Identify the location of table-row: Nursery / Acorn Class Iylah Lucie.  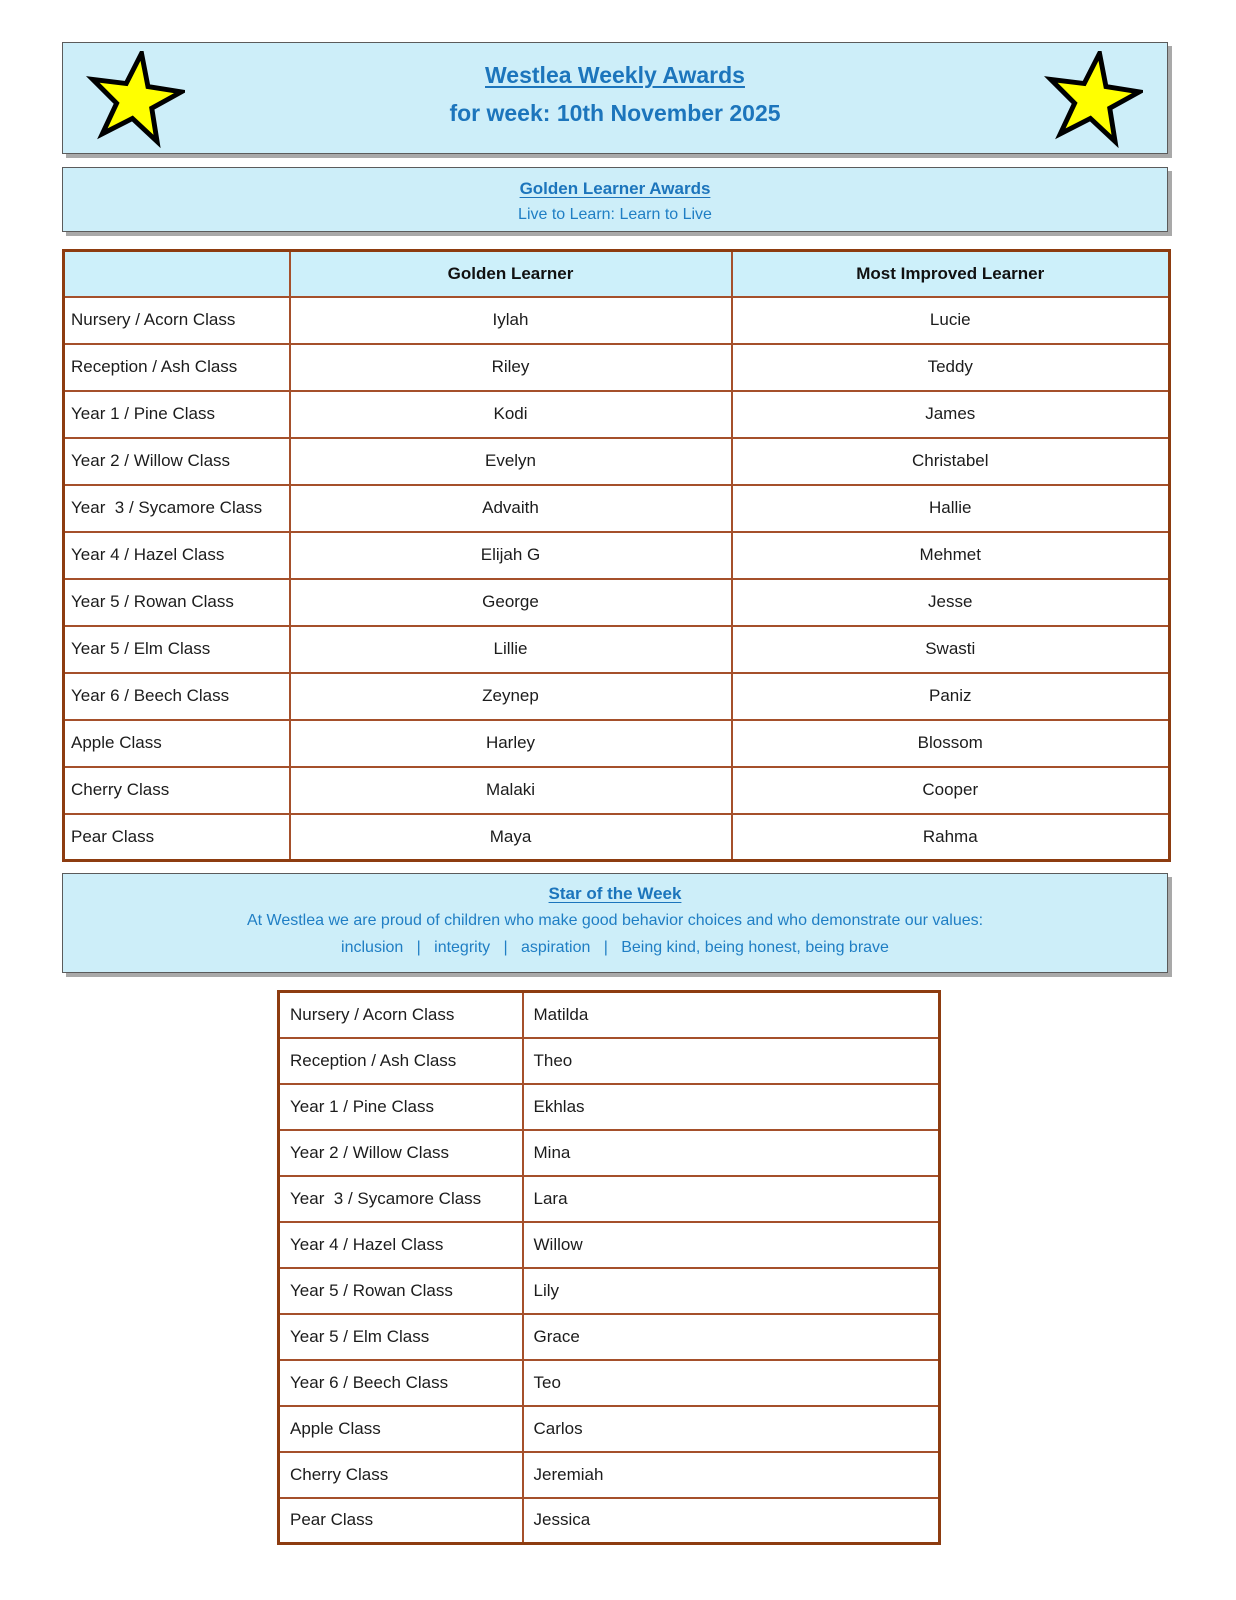
(616, 320).